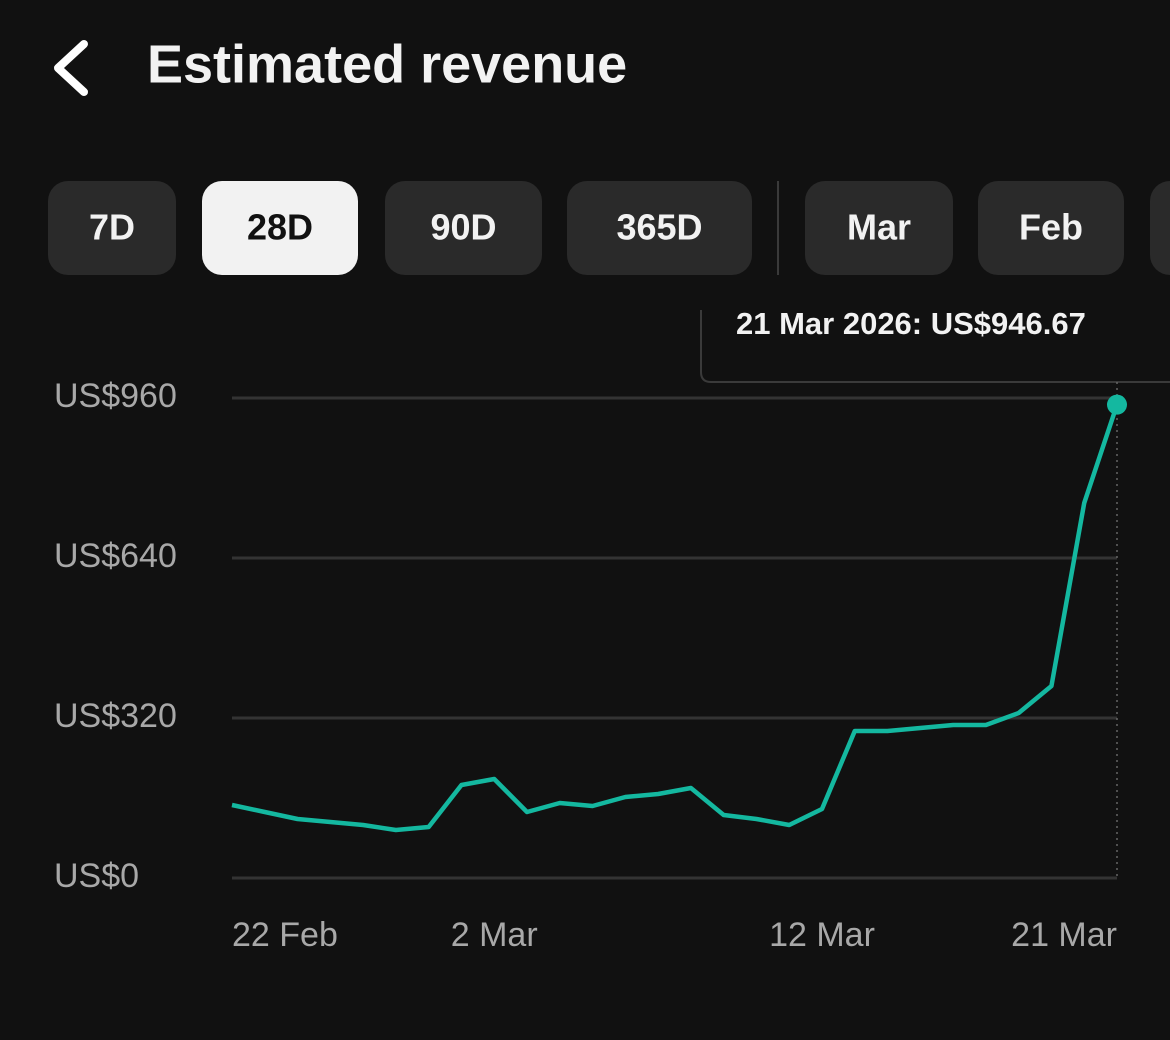 The image size is (1170, 1040). I want to click on tooltip-box, so click(935, 346).